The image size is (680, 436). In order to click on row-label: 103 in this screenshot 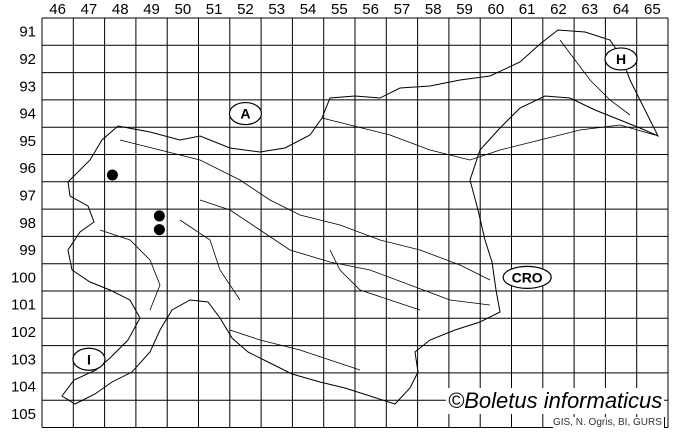, I will do `click(23, 359)`.